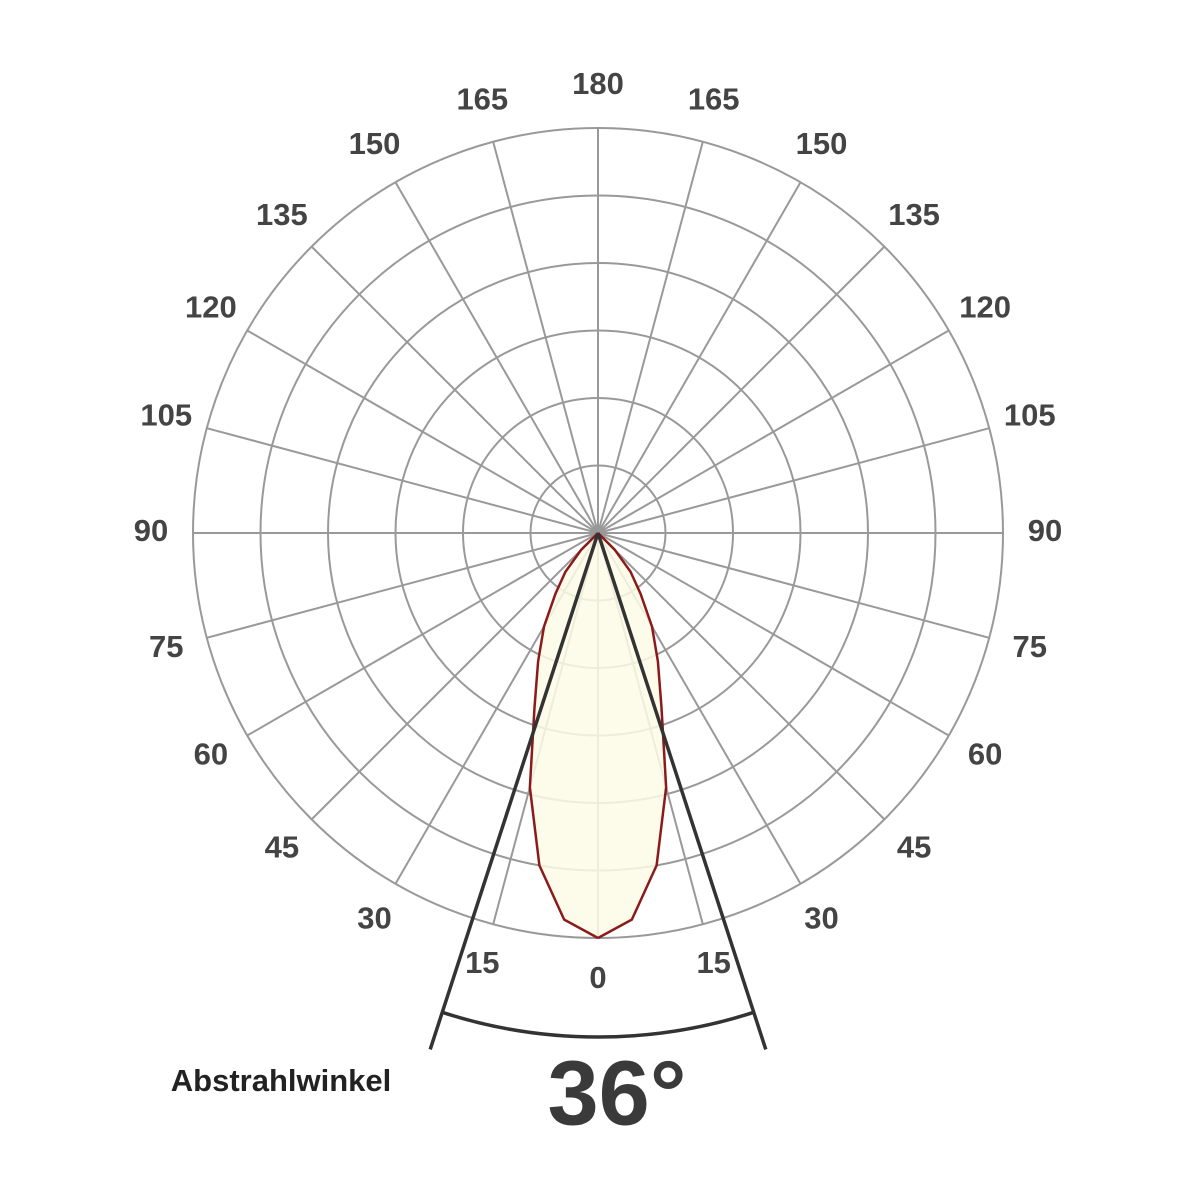 The image size is (1200, 1200). Describe the element at coordinates (616, 1093) in the screenshot. I see `beam-angle-value: 36°` at that location.